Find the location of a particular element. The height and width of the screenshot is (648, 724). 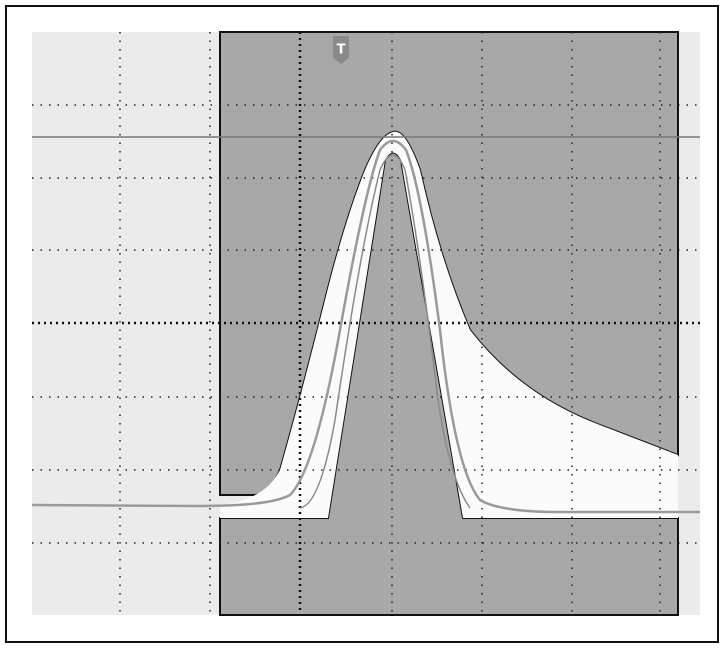

trigger-marker-shape is located at coordinates (341, 50).